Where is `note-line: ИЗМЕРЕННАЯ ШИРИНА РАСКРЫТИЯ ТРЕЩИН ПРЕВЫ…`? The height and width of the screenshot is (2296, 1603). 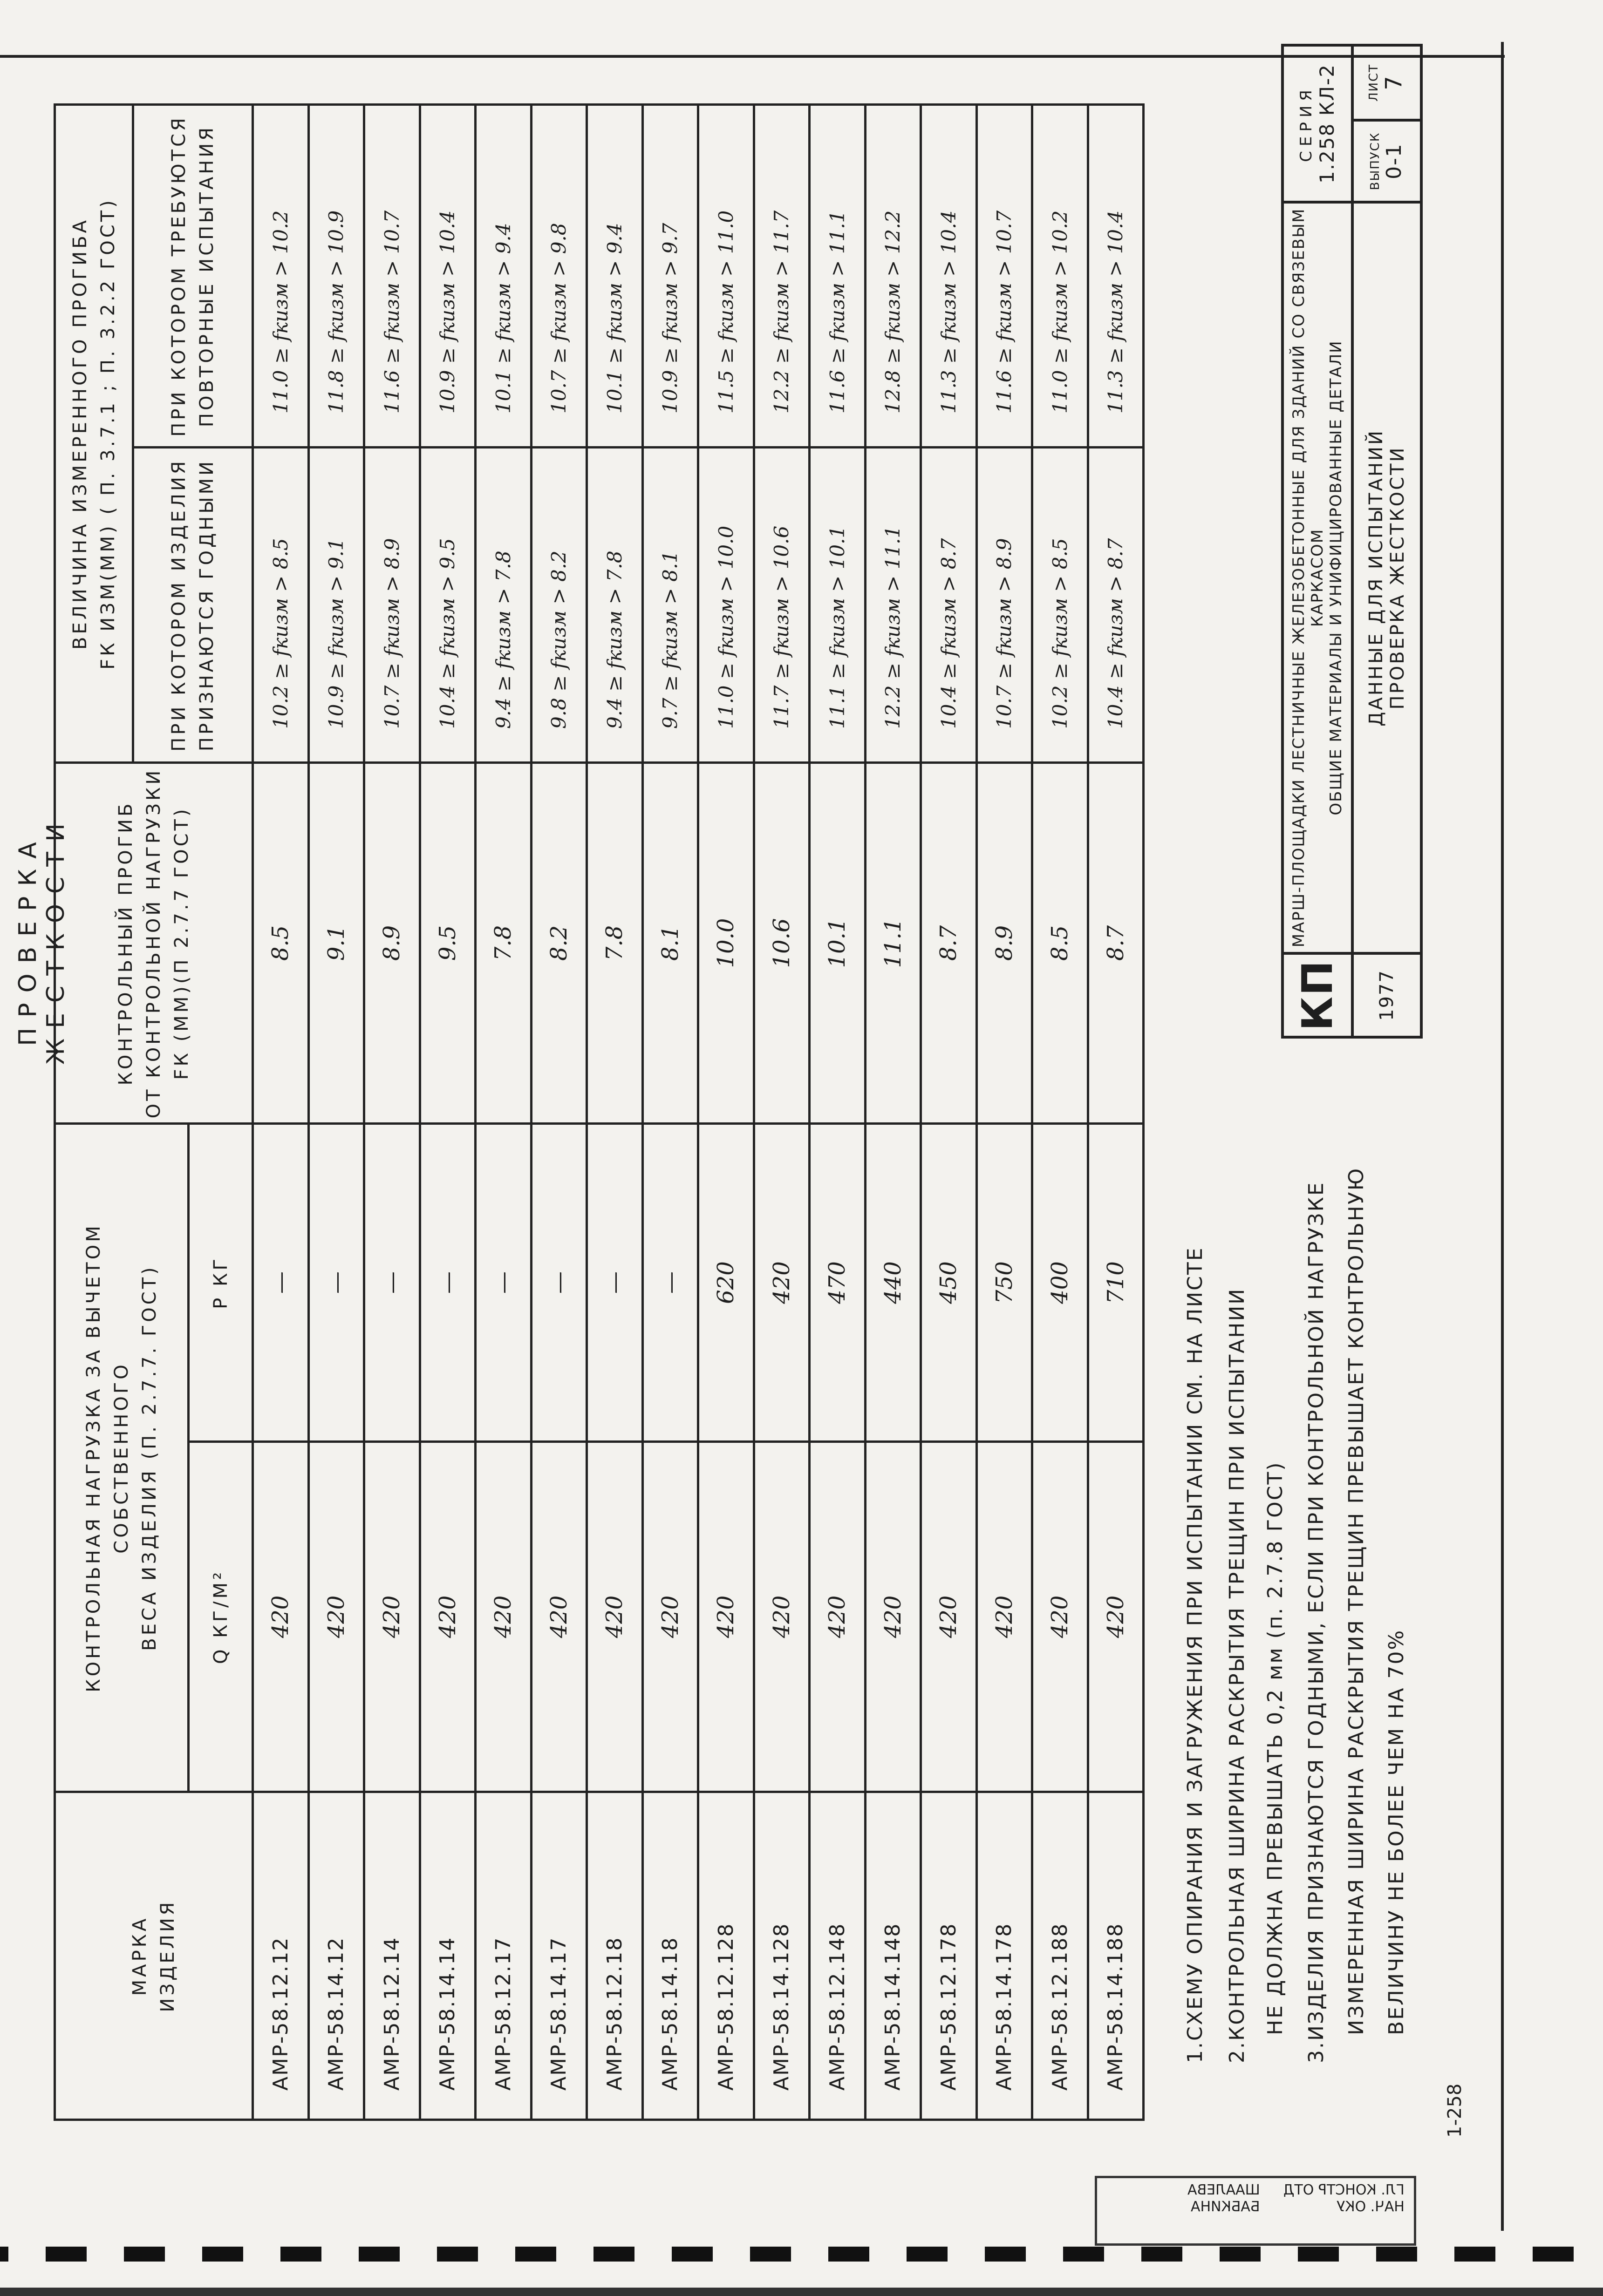
note-line: ИЗМЕРЕННАЯ ШИРИНА РАСКРЫТИЯ ТРЕЩИН ПРЕВЫ… is located at coordinates (1356, 1601).